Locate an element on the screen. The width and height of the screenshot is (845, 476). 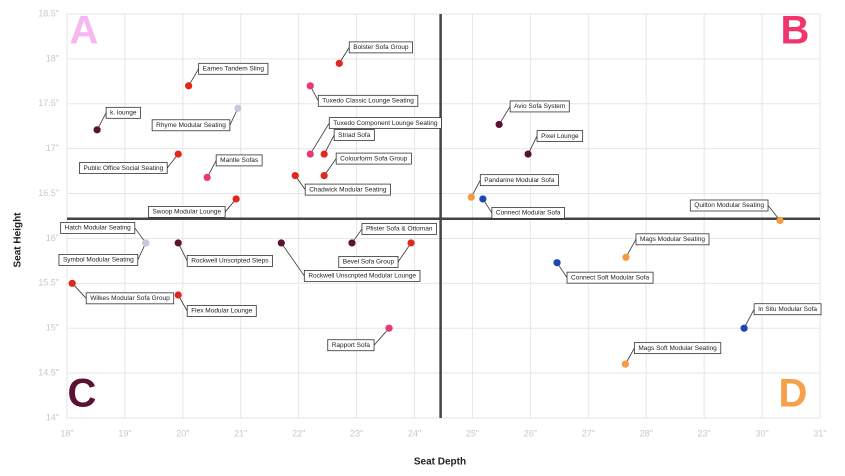
label-text: Eames Tandem Sling is located at coordinates (234, 69).